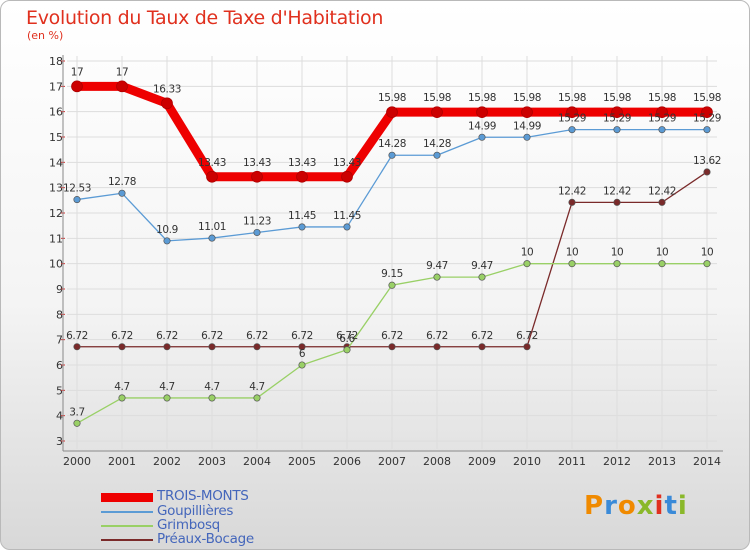 The width and height of the screenshot is (750, 550). Describe the element at coordinates (347, 461) in the screenshot. I see `x-tick-label: 2006` at that location.